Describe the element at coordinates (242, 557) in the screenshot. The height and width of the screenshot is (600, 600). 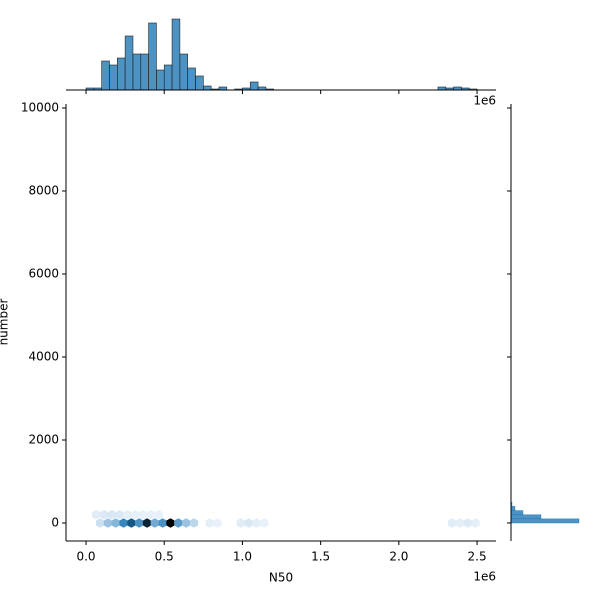
I see `x-tick-label: 1.0` at that location.